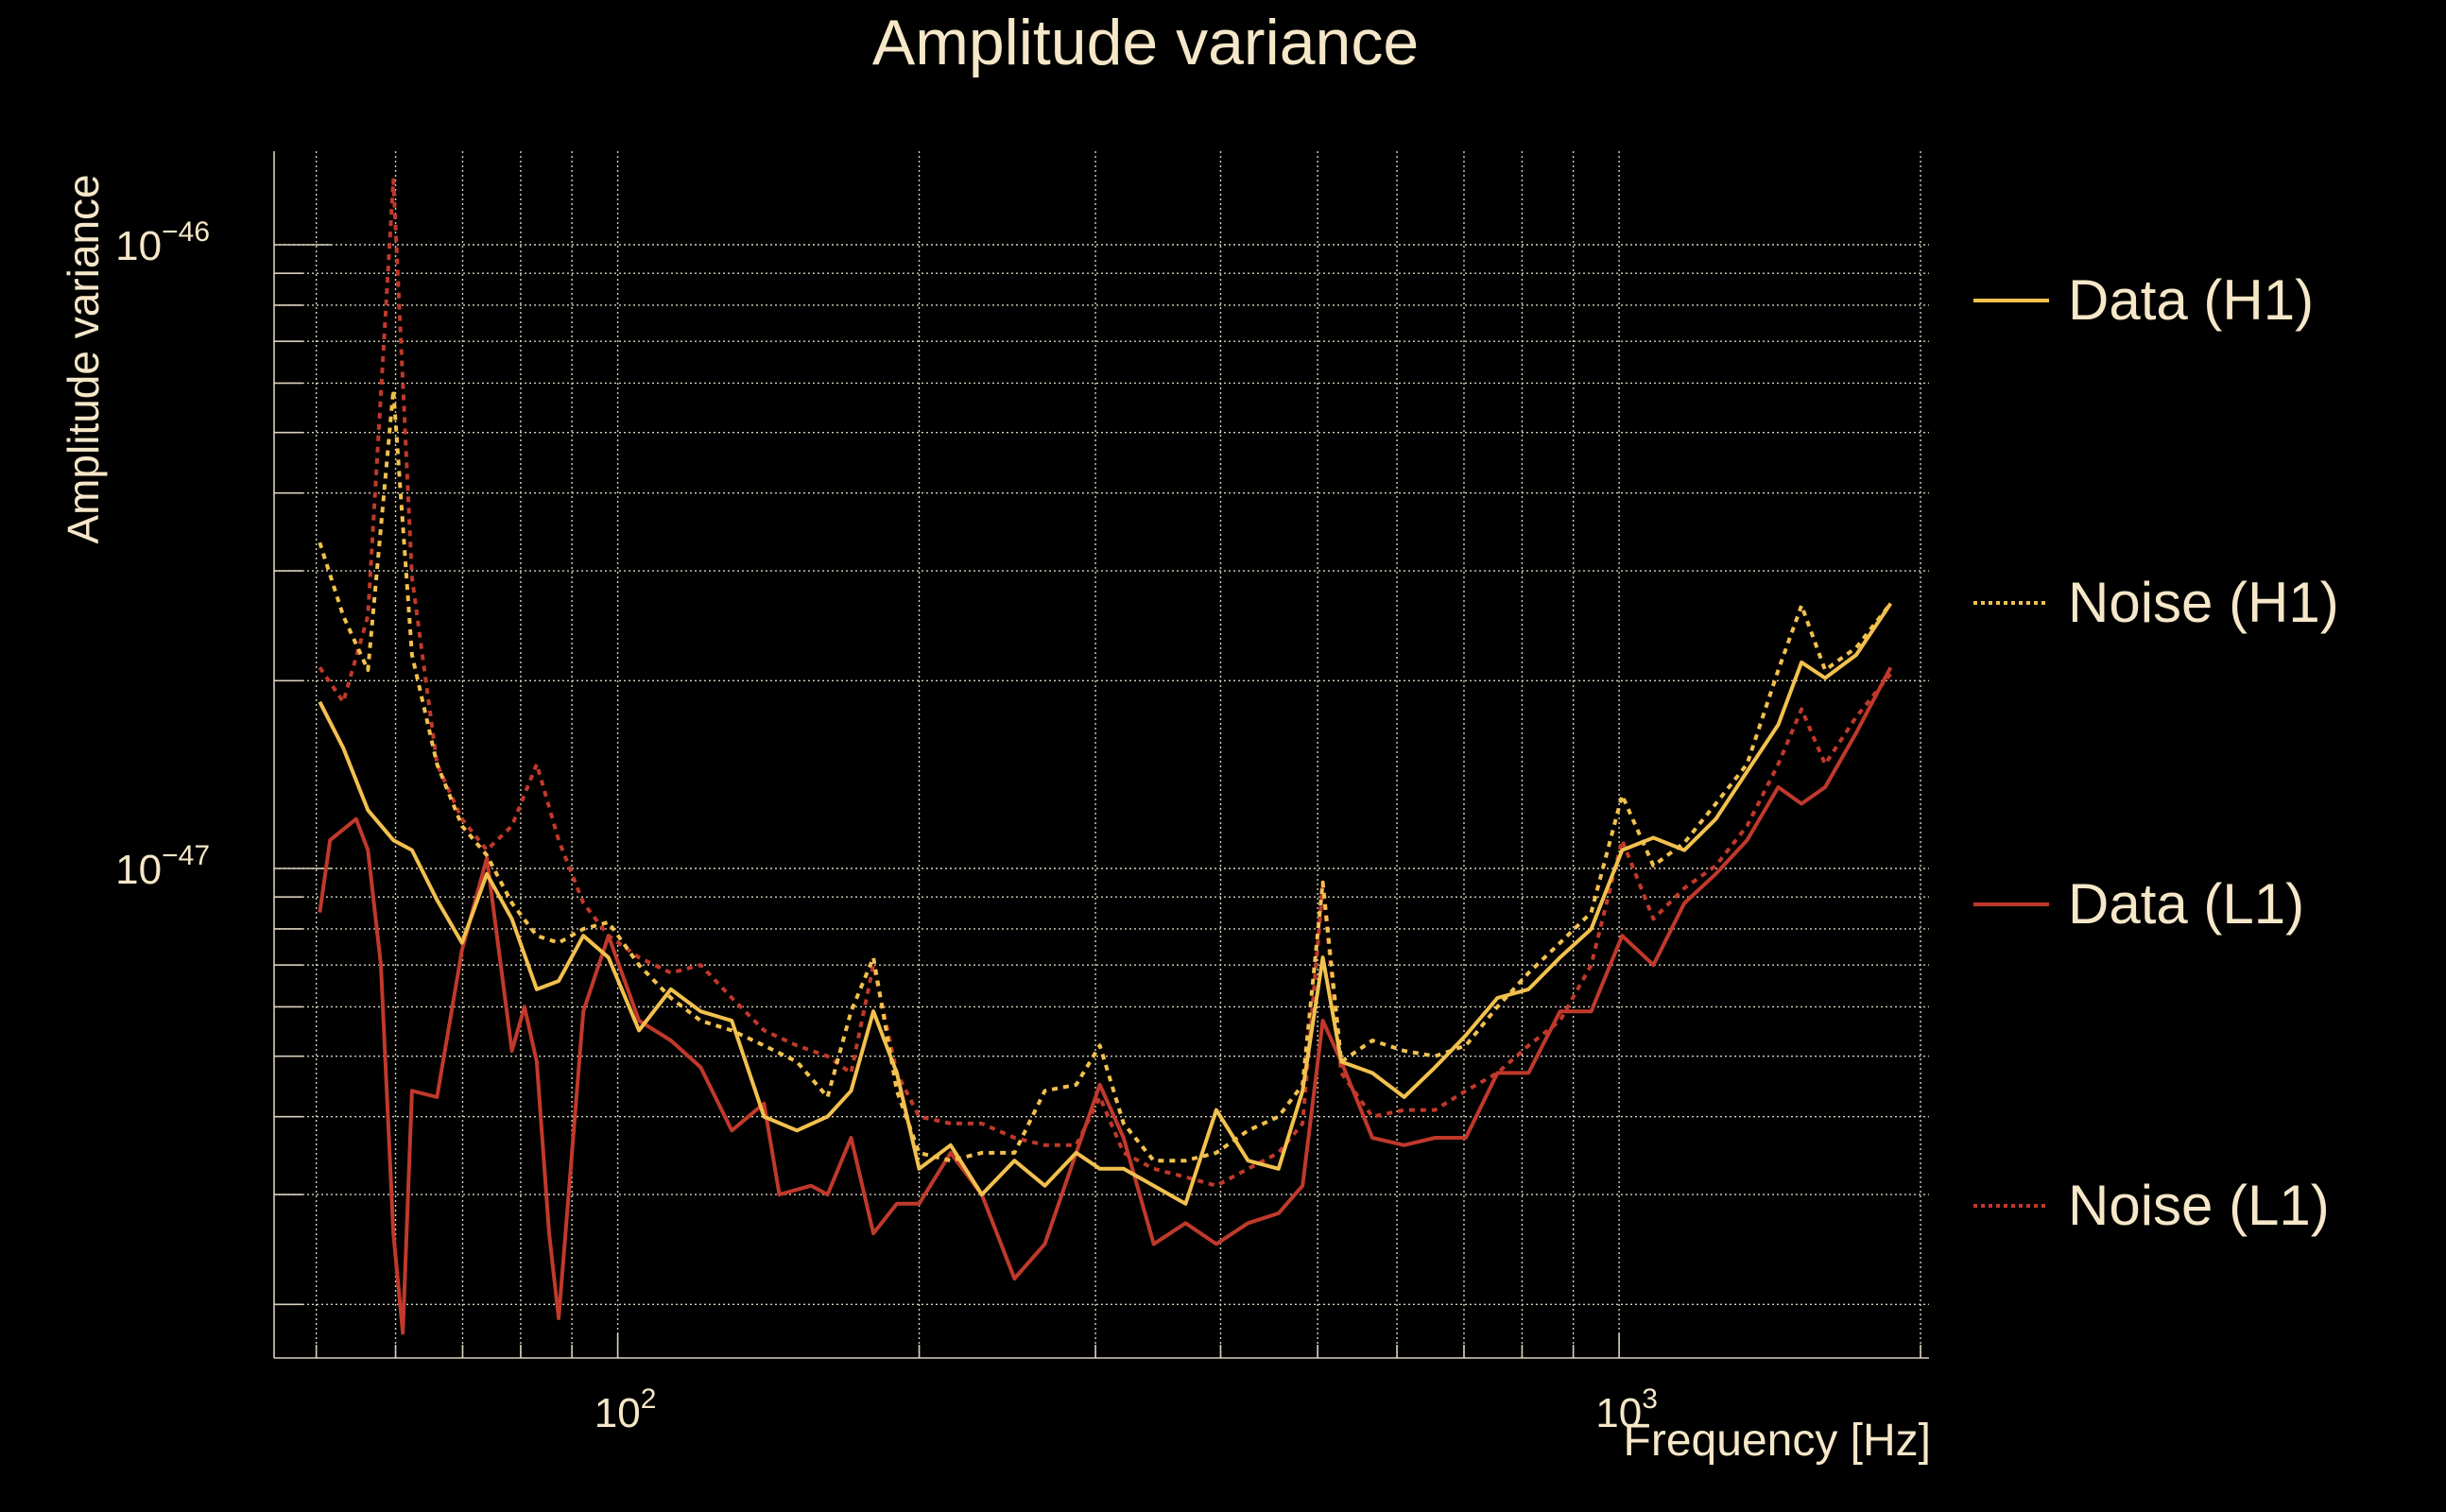  I want to click on x-axis-label: Frequency [Hz], so click(1777, 1441).